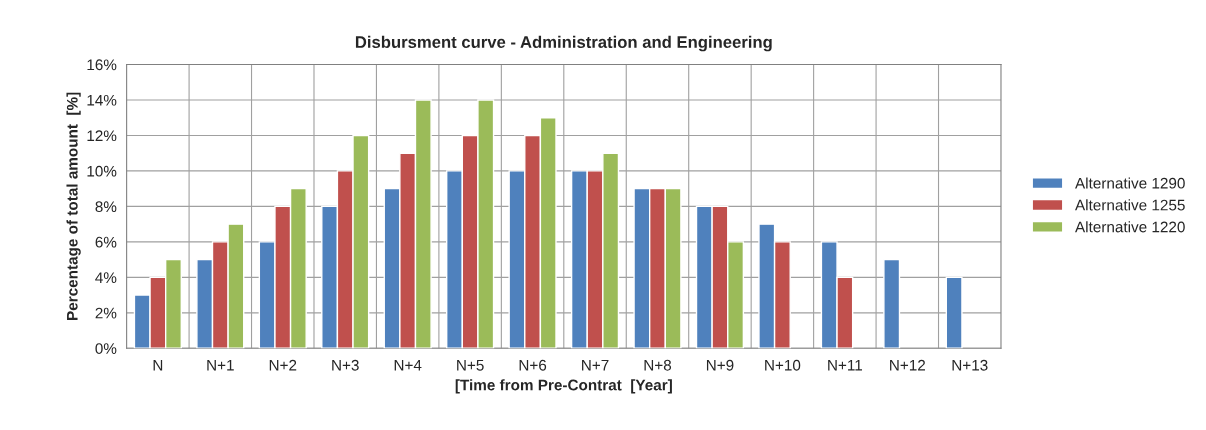 The height and width of the screenshot is (430, 1206). What do you see at coordinates (563, 43) in the screenshot?
I see `chart-title: Disbursment curve - Administration and Engineering` at bounding box center [563, 43].